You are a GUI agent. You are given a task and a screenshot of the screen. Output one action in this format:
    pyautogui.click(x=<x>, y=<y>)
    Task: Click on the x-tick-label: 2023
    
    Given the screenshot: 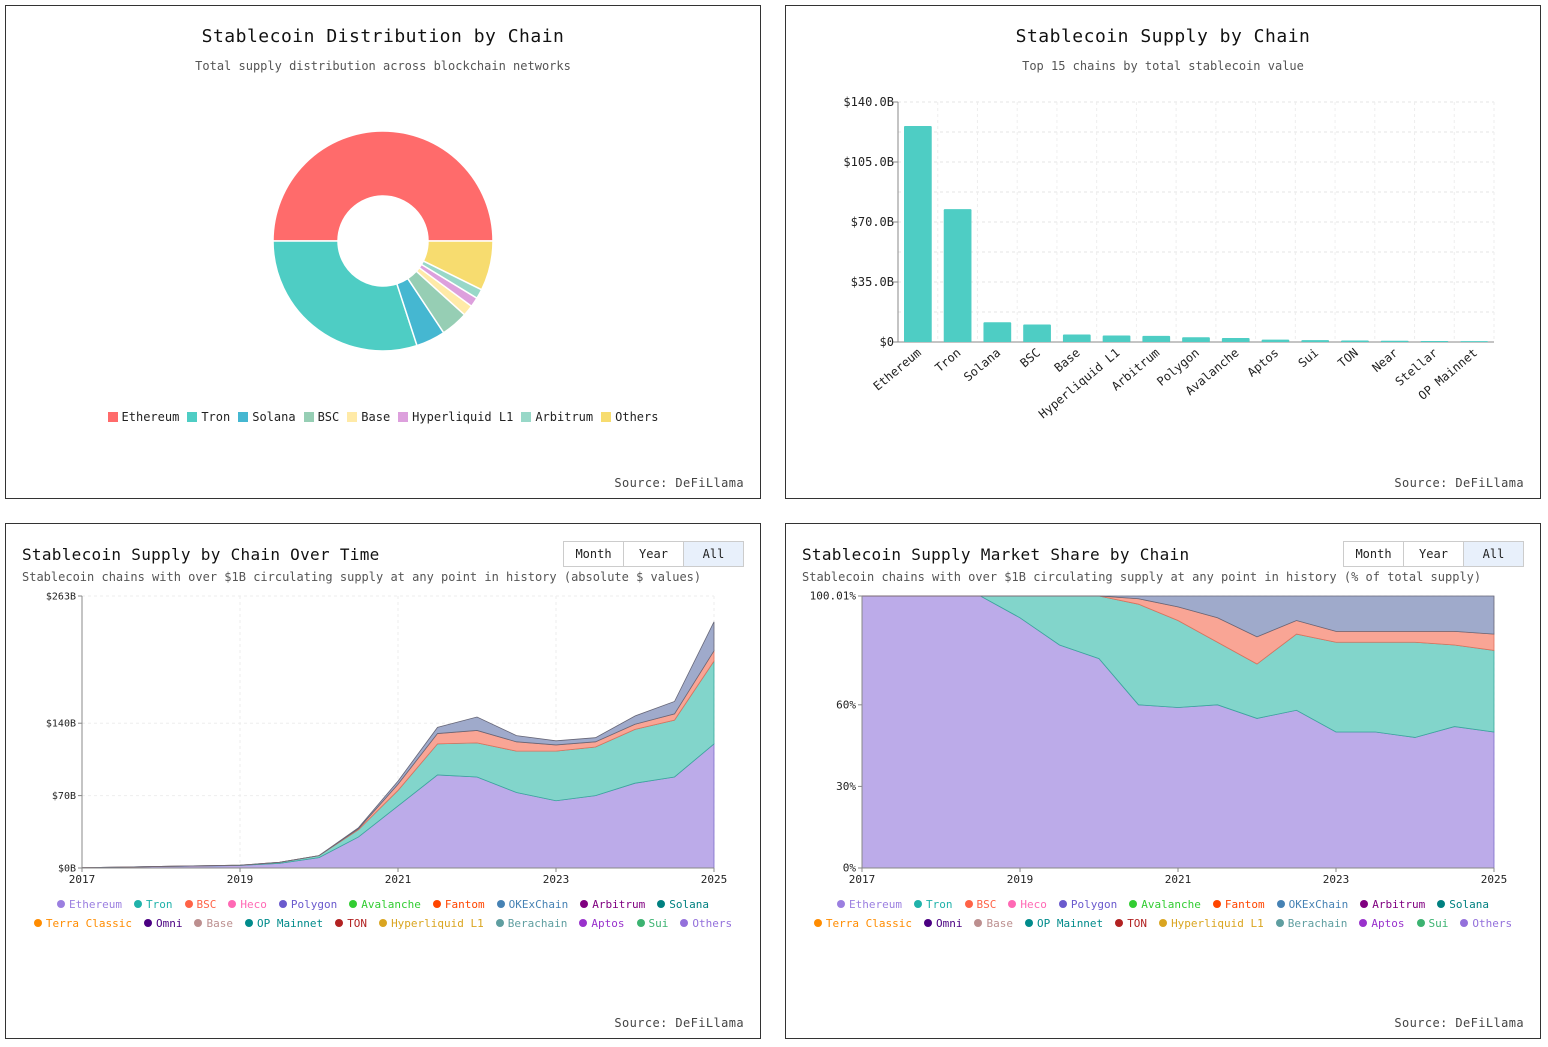 What is the action you would take?
    pyautogui.click(x=1336, y=879)
    